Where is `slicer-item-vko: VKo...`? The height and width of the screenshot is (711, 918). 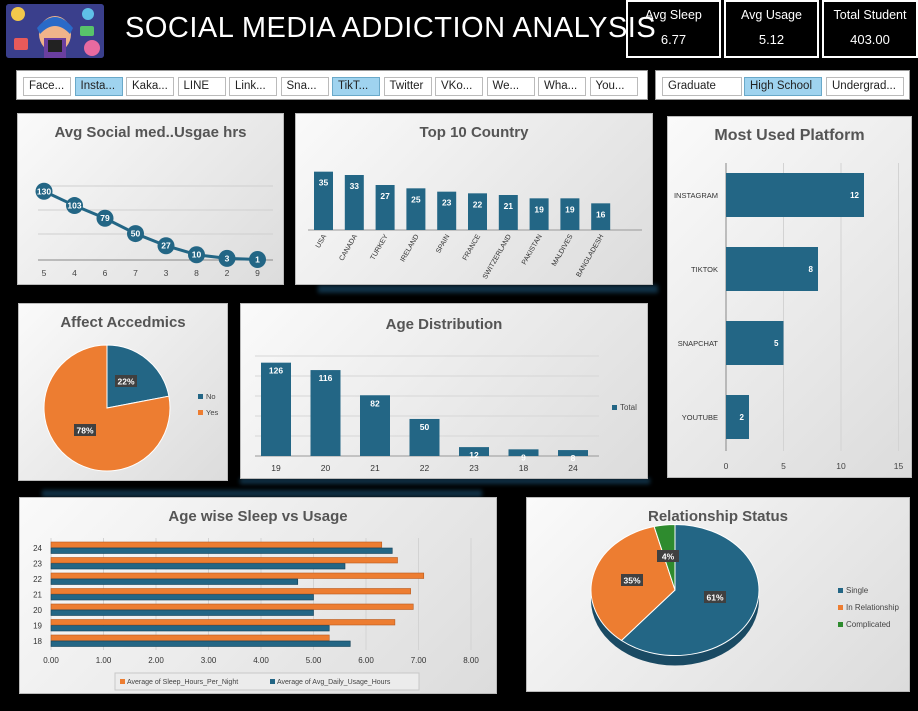
slicer-item-vko: VKo... is located at coordinates (459, 86).